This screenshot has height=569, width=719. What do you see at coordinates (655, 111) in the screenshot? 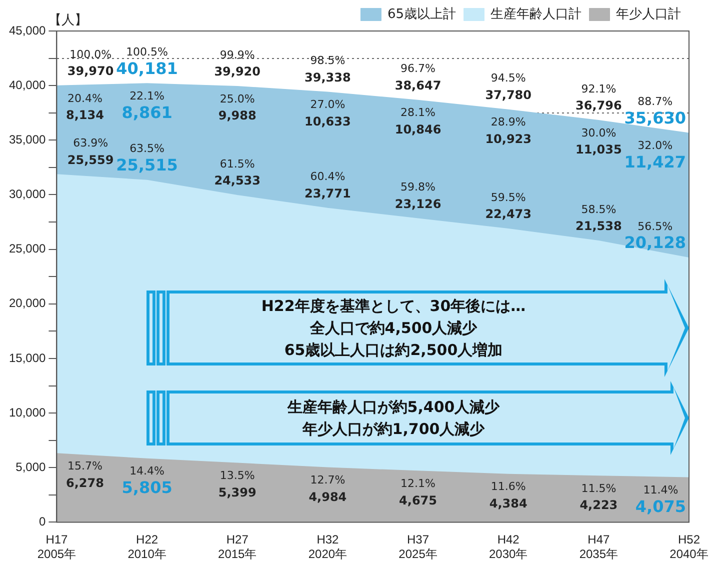
I see `total-label: 88.7% 35,630` at bounding box center [655, 111].